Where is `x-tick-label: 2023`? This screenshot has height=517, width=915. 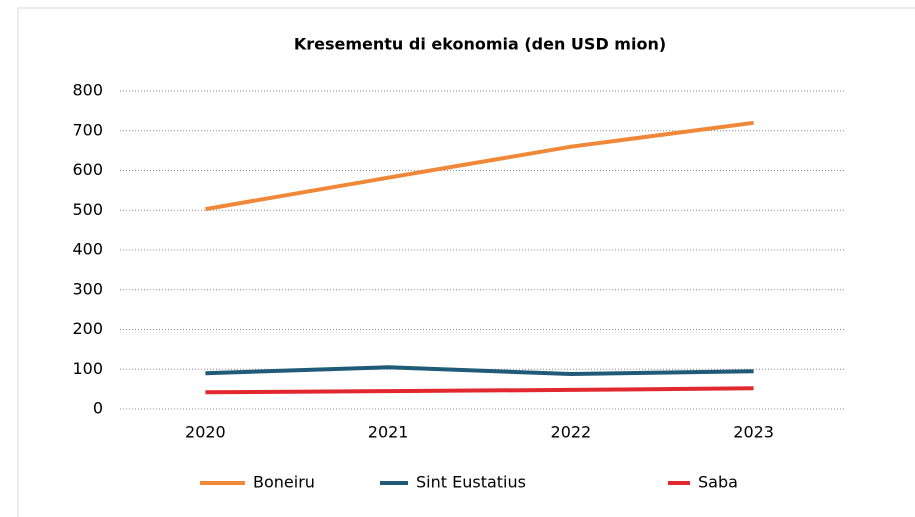
x-tick-label: 2023 is located at coordinates (753, 432).